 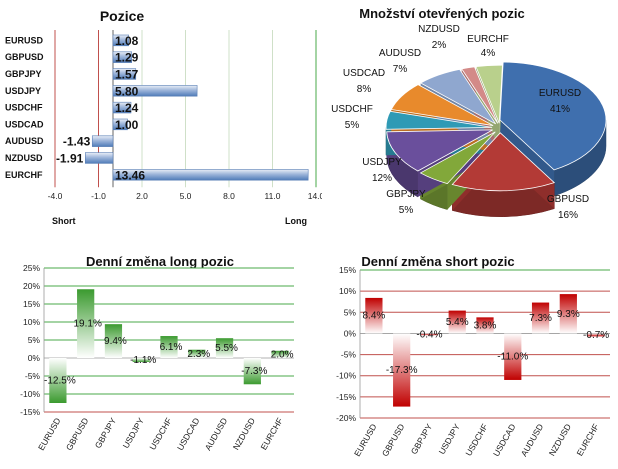 I want to click on data-label-usdjpy: 5.80, so click(x=127, y=91).